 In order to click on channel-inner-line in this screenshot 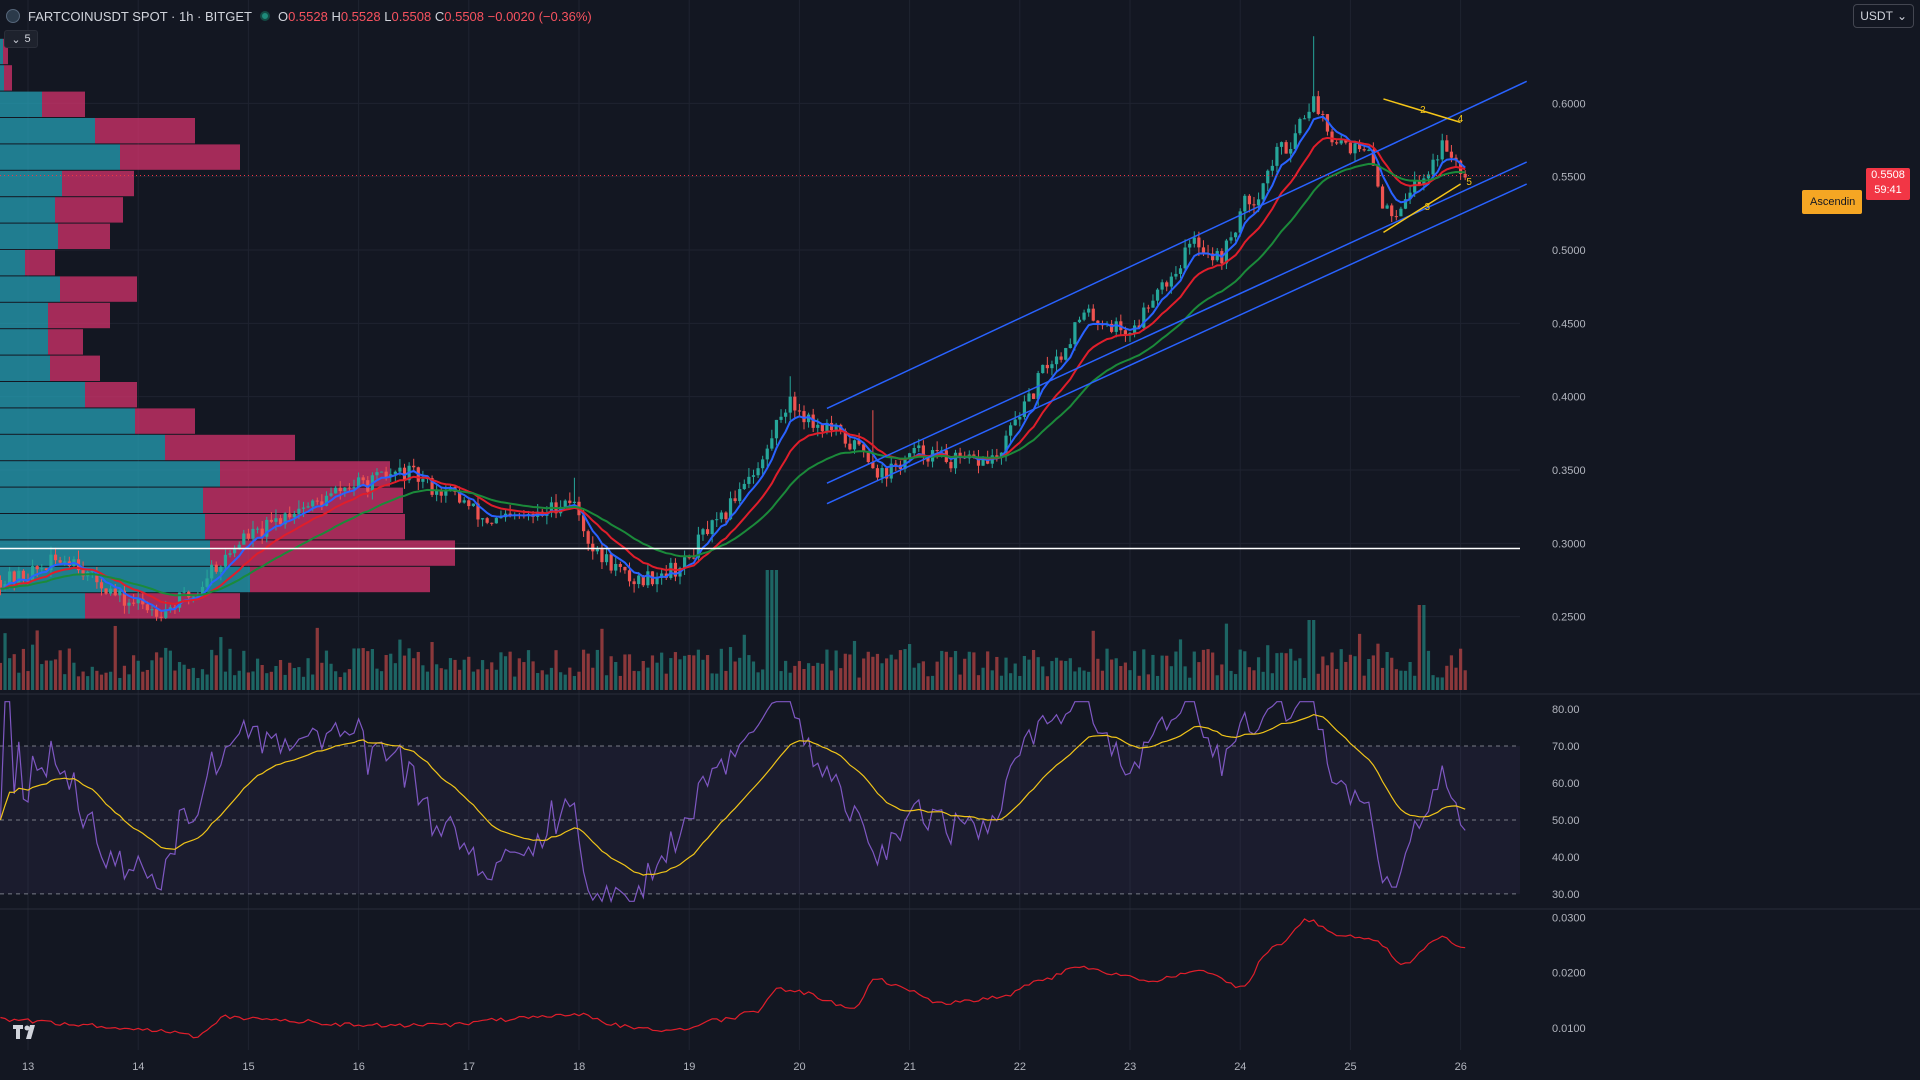, I will do `click(1177, 322)`.